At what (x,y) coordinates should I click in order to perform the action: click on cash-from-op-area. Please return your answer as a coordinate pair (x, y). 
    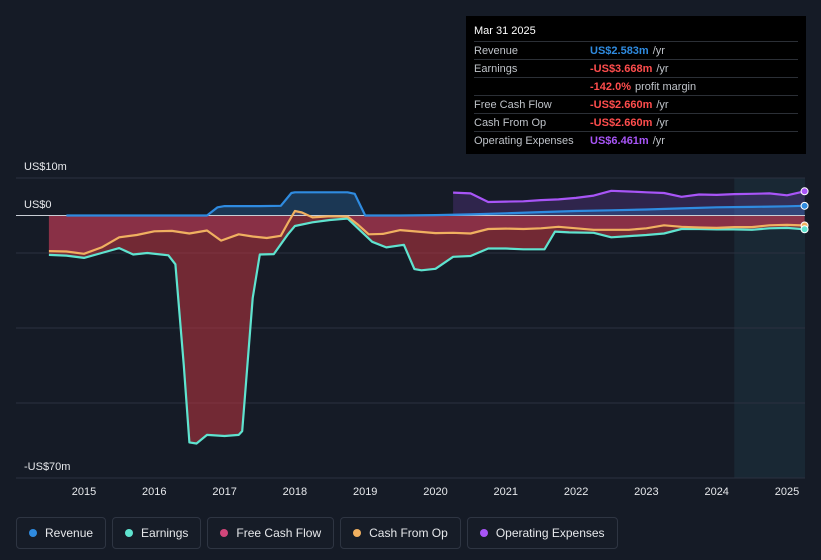
    Looking at the image, I should click on (426, 232).